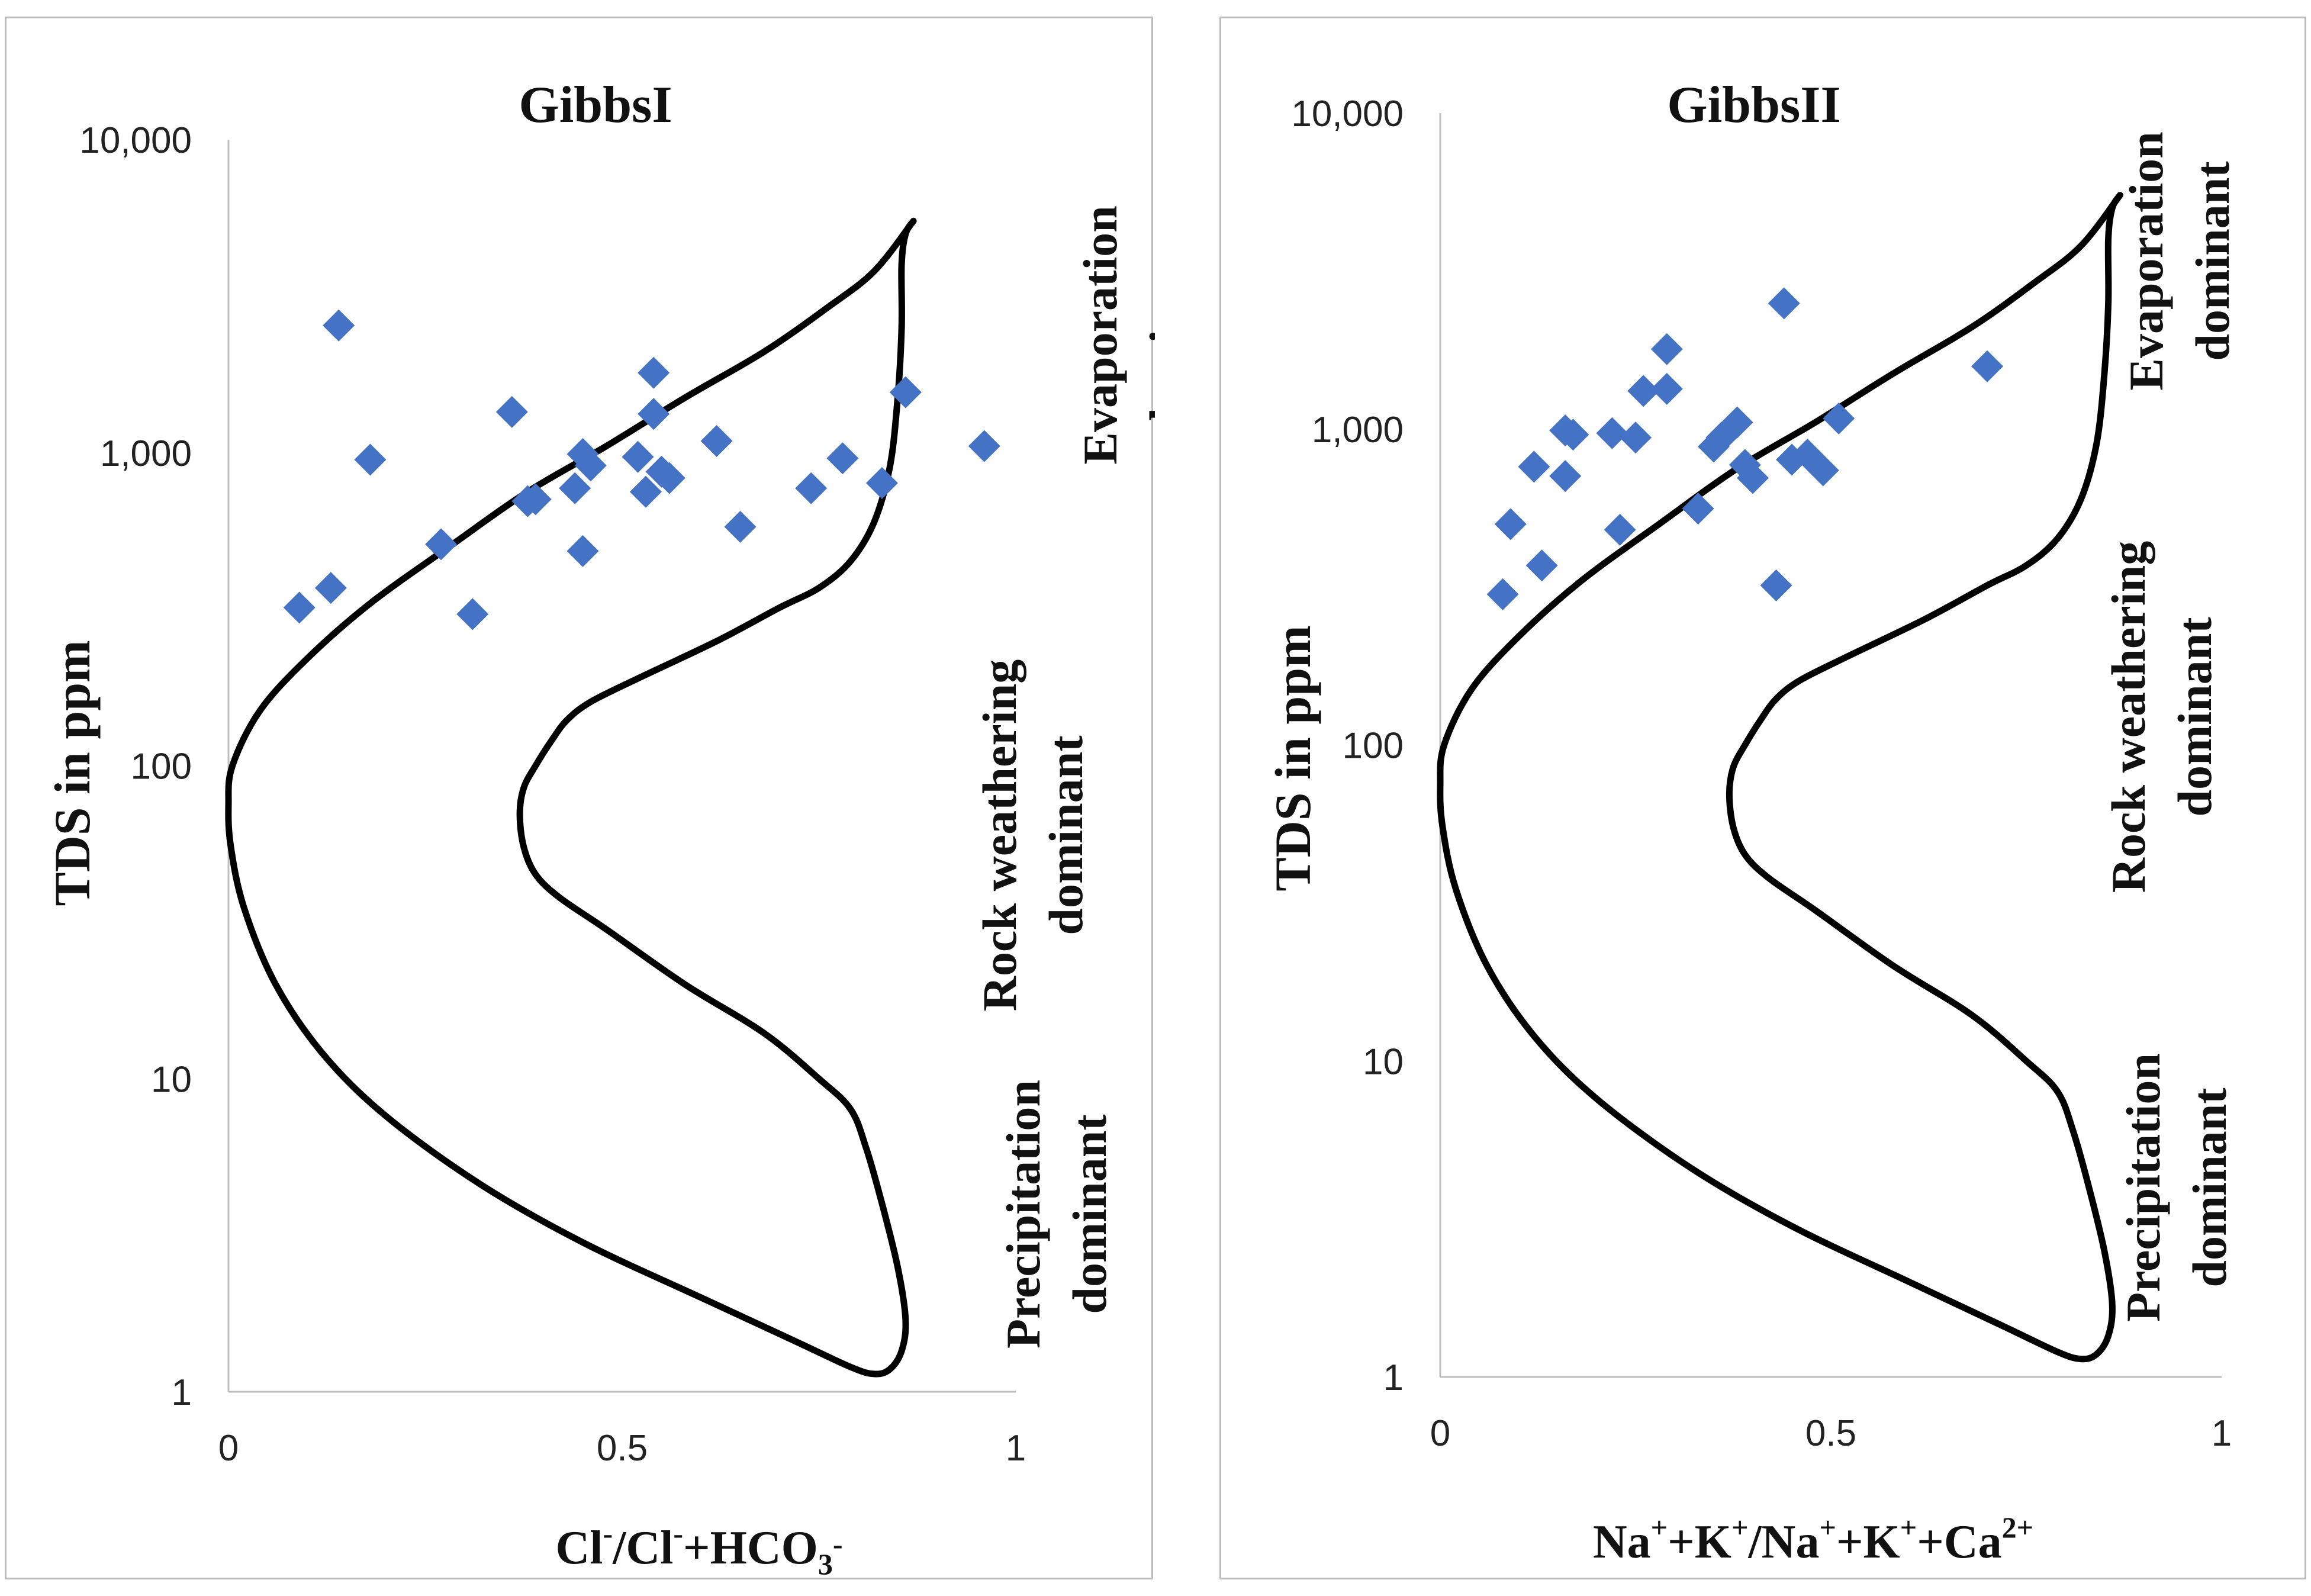 The width and height of the screenshot is (2311, 1596). Describe the element at coordinates (1813, 1539) in the screenshot. I see `x-axis-label: Na+​+K+​/Na+​+K+​+Ca2+​` at that location.